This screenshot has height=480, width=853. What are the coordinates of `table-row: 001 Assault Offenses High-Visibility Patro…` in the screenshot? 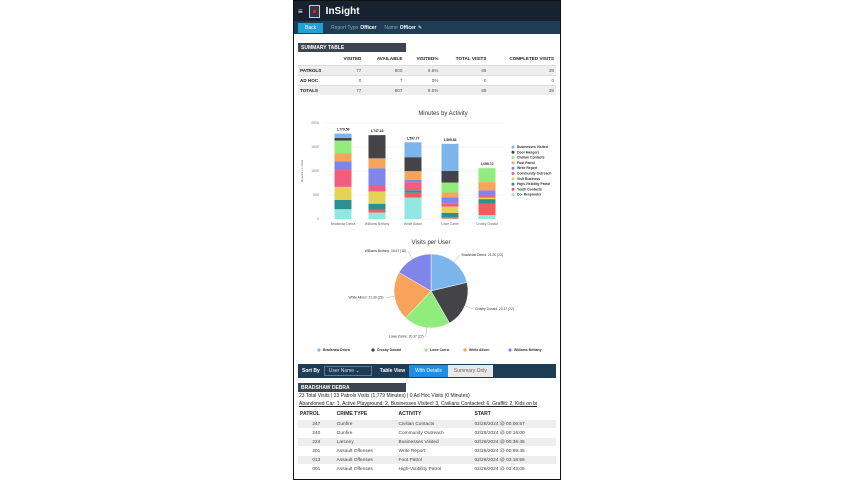 It's located at (427, 469).